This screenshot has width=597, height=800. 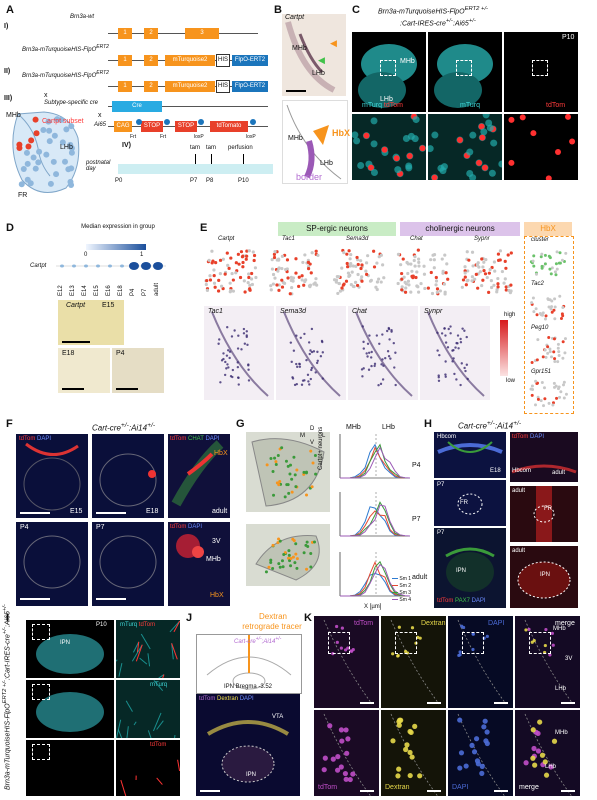 What do you see at coordinates (145, 292) in the screenshot?
I see `d-stage-p7: P7` at bounding box center [145, 292].